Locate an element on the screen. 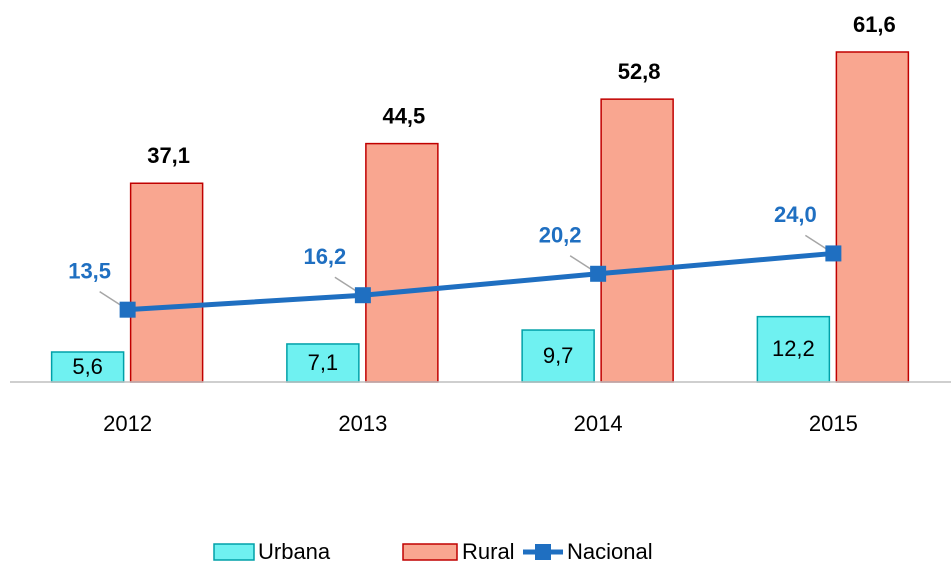  data-label: 61,6 is located at coordinates (874, 24).